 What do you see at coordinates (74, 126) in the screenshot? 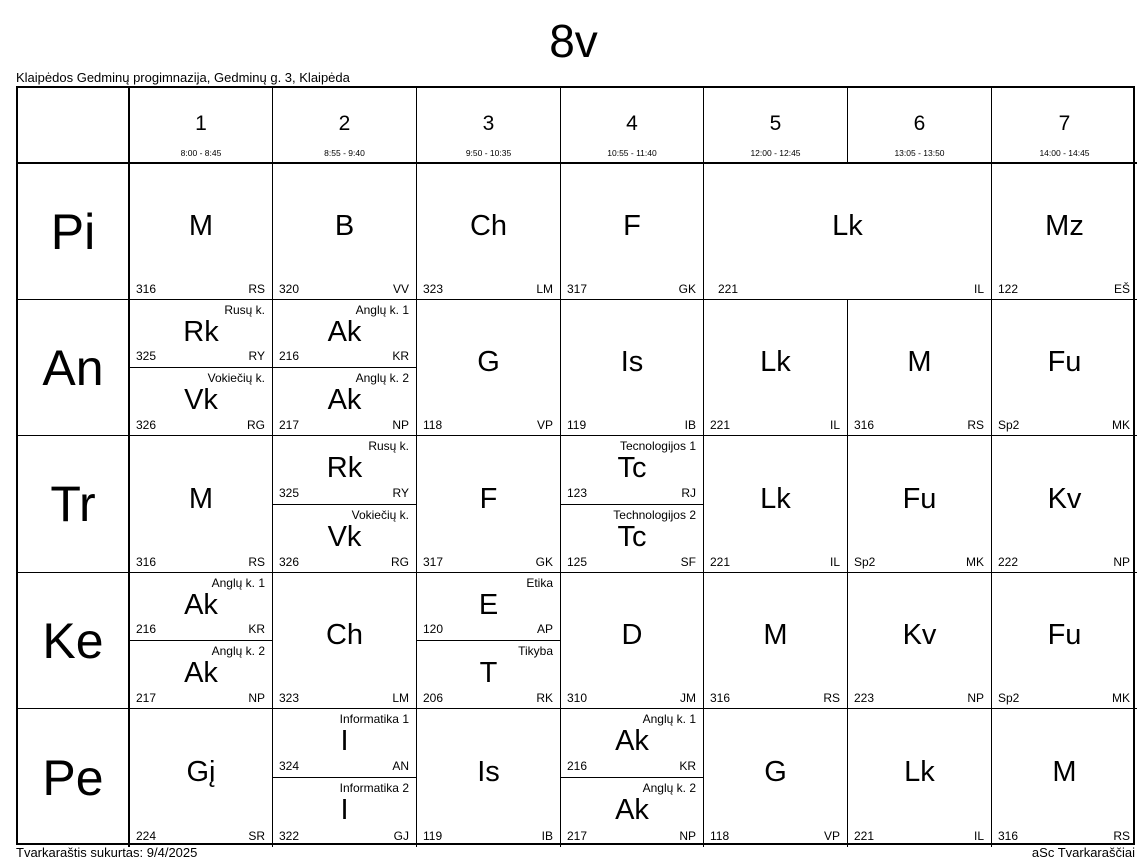
I see `corner-cell` at bounding box center [74, 126].